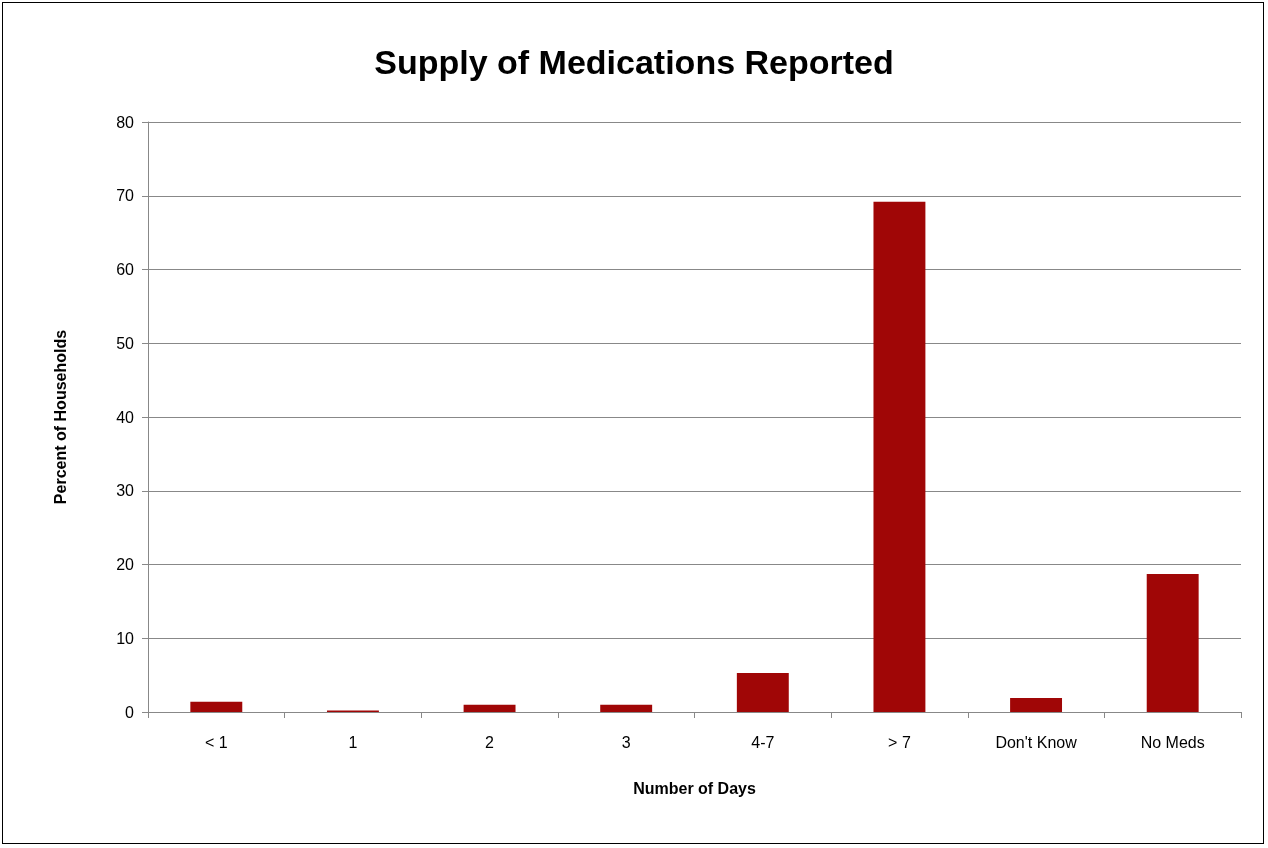 This screenshot has height=848, width=1268. What do you see at coordinates (130, 712) in the screenshot?
I see `y-tick-label: 0` at bounding box center [130, 712].